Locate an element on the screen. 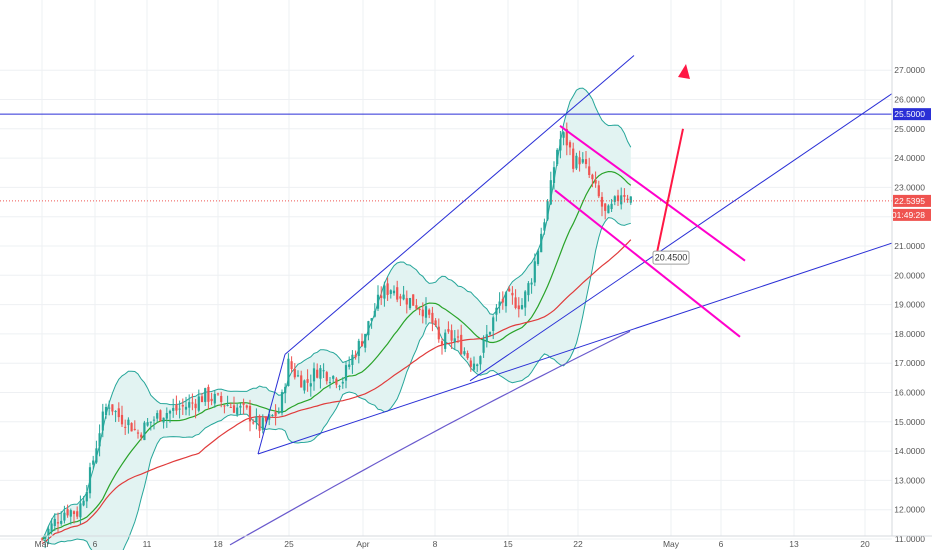  x-tick-label: 11 is located at coordinates (147, 544).